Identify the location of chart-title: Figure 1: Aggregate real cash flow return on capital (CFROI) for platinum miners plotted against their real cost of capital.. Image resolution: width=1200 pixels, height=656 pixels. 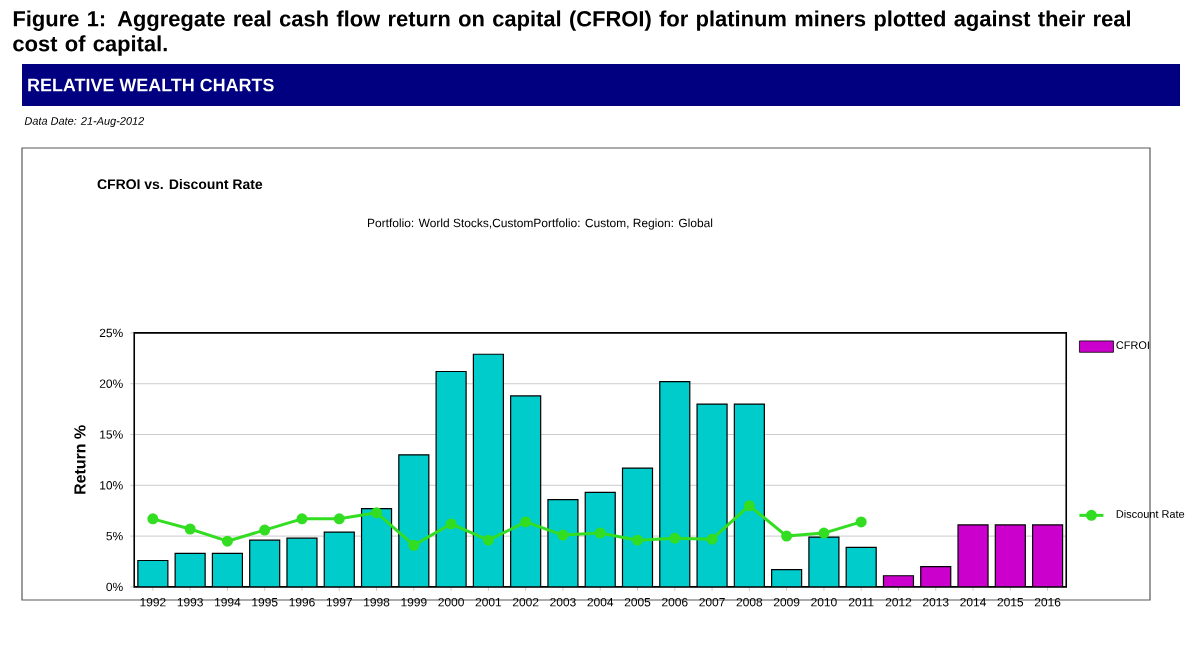
(572, 33).